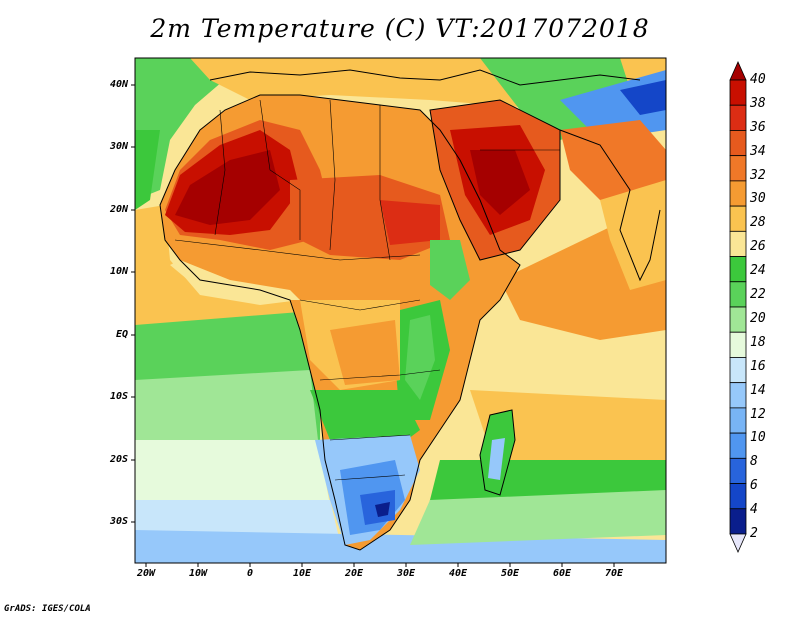  What do you see at coordinates (406, 573) in the screenshot?
I see `x-label-30e: 30E` at bounding box center [406, 573].